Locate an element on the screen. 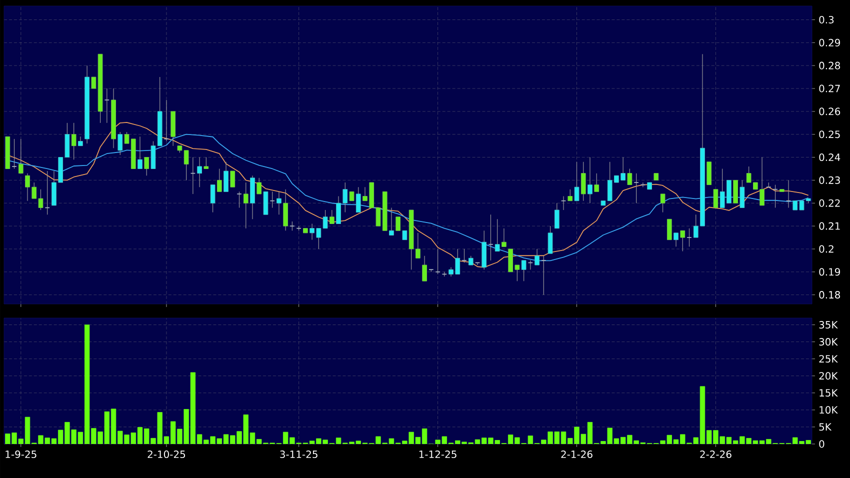 Image resolution: width=850 pixels, height=478 pixels. y-tick-label: 0 is located at coordinates (821, 444).